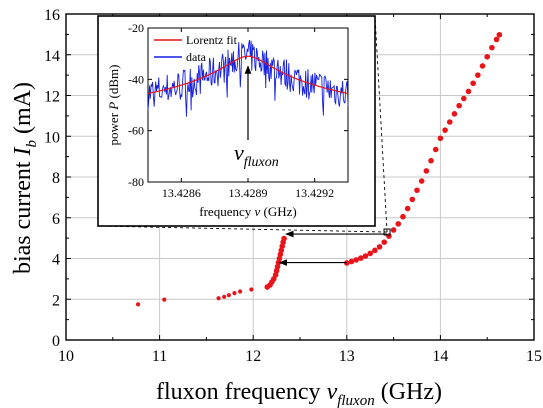 The width and height of the screenshot is (543, 408). Describe the element at coordinates (212, 40) in the screenshot. I see `legend-label: Lorentz fit` at that location.